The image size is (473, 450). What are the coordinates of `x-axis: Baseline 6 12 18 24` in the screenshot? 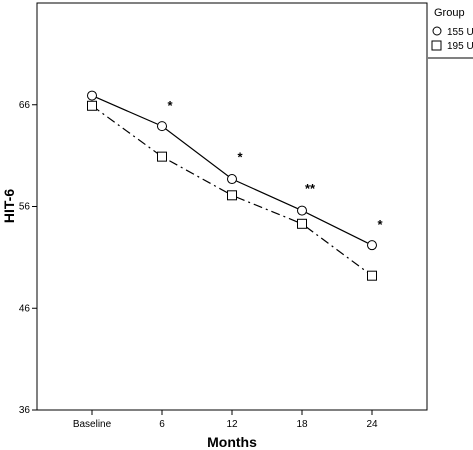 It's located at (225, 420).